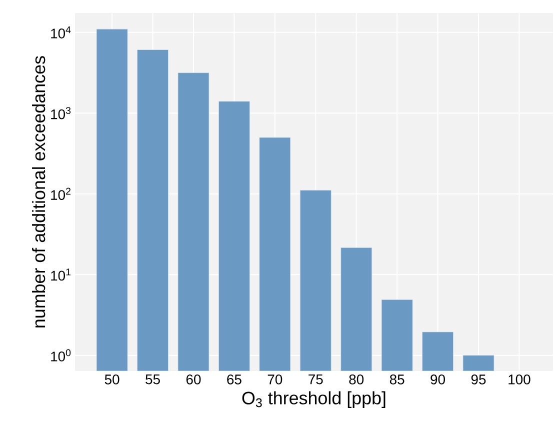 The height and width of the screenshot is (424, 554). Describe the element at coordinates (275, 379) in the screenshot. I see `x-tick-label: 70` at that location.